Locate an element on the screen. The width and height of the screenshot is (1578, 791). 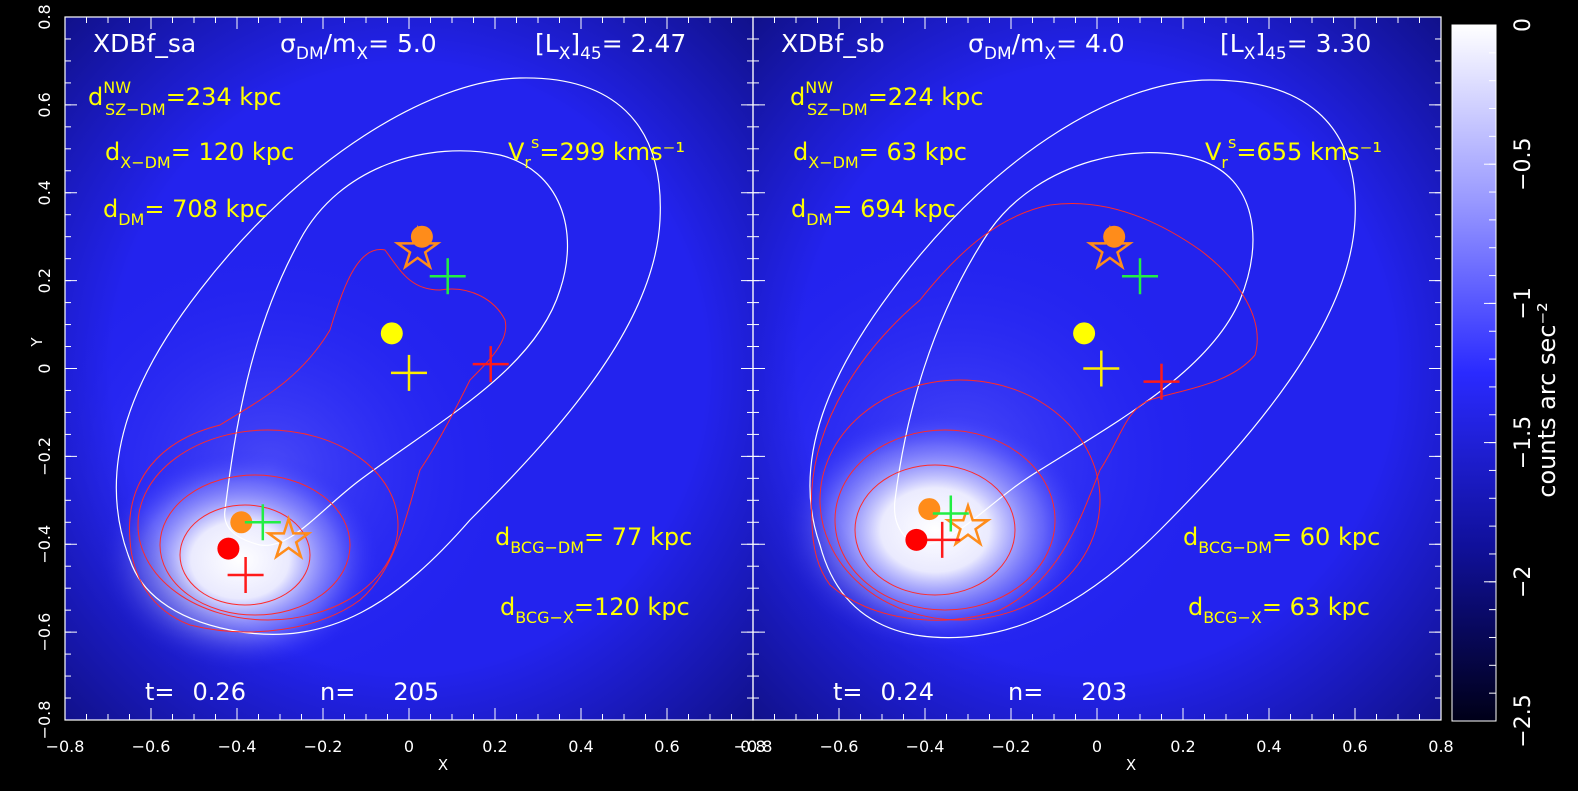
panel-a-x-contour-outer is located at coordinates (318, 441).